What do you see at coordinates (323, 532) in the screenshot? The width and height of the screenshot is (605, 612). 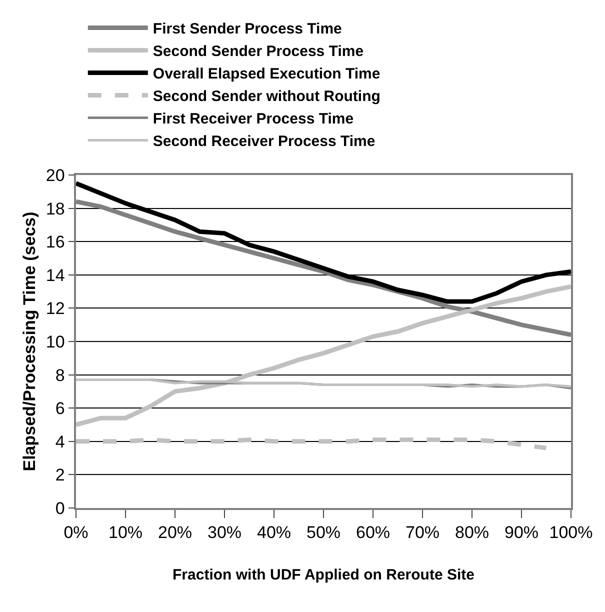 I see `x-tick-label: 50%` at bounding box center [323, 532].